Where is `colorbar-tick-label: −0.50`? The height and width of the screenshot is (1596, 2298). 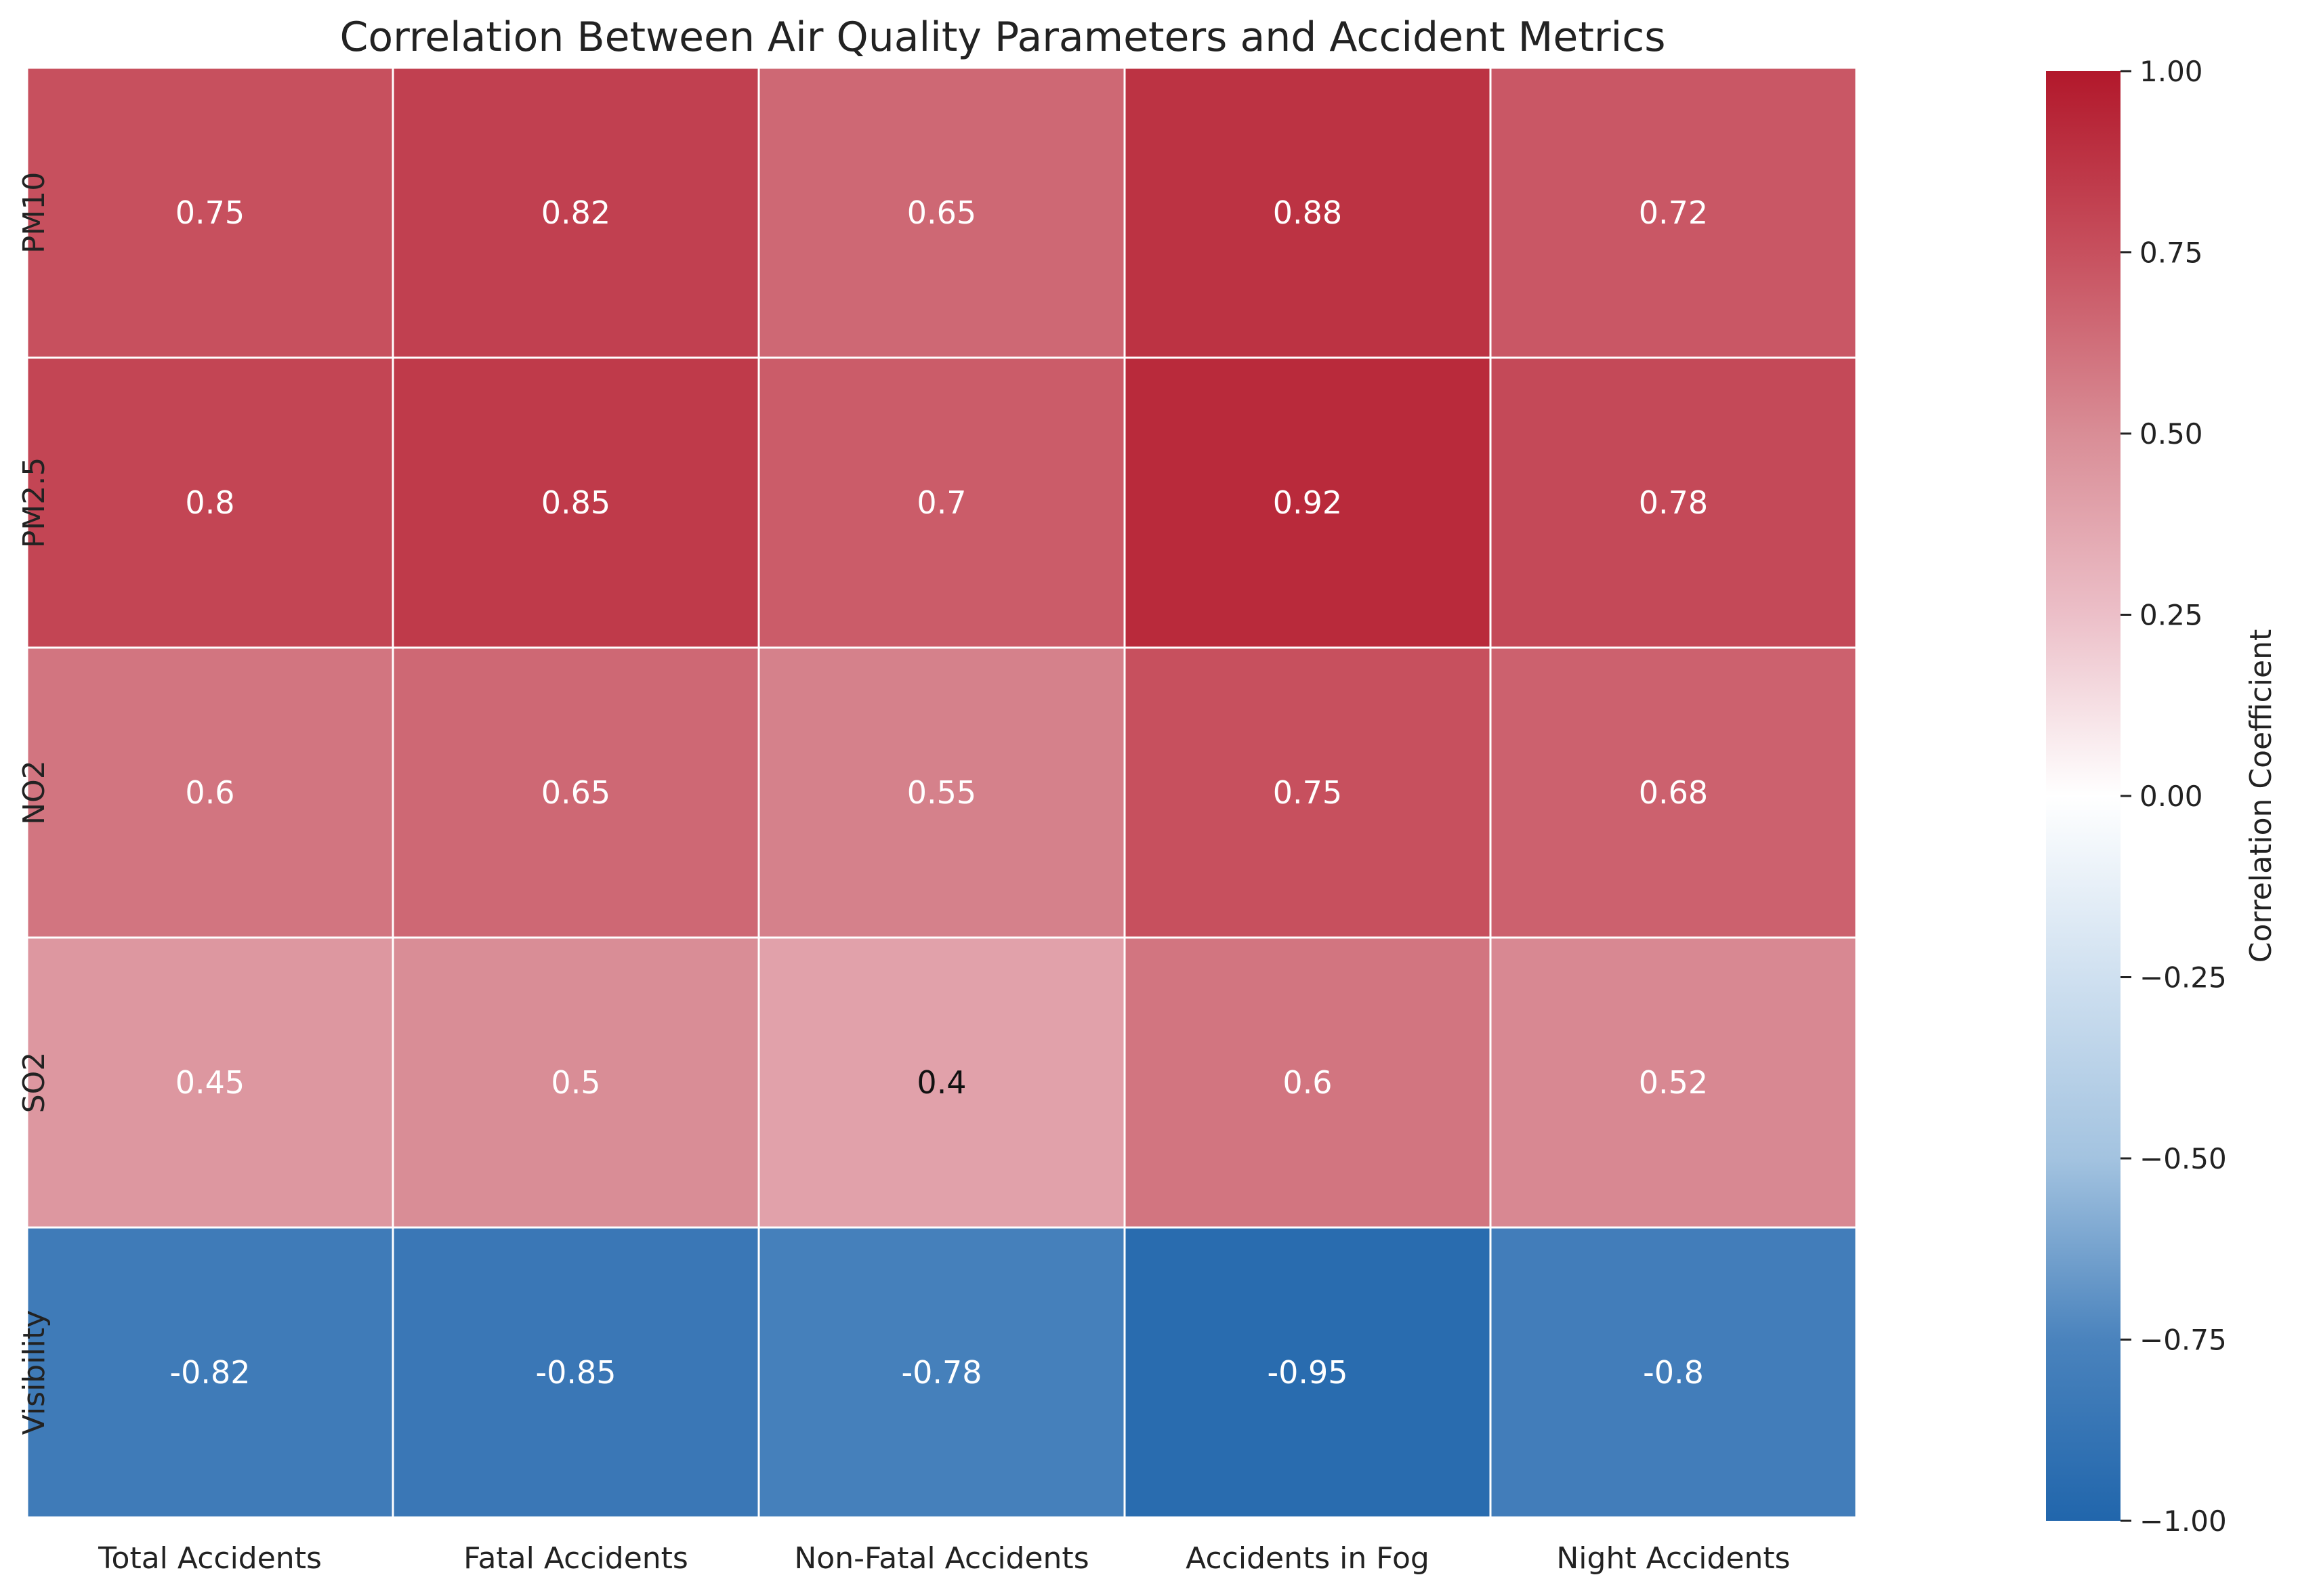
colorbar-tick-label: −0.50 is located at coordinates (2183, 1158).